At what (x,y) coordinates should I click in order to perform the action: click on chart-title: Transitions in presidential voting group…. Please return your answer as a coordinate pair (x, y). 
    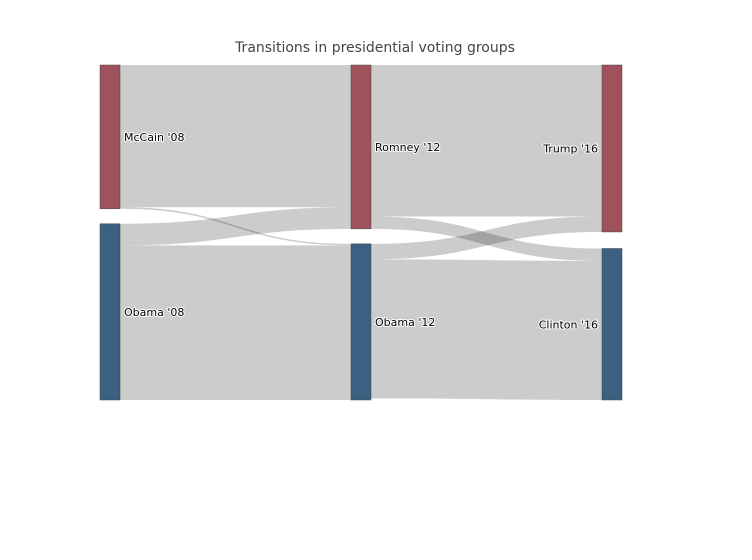
    Looking at the image, I should click on (374, 48).